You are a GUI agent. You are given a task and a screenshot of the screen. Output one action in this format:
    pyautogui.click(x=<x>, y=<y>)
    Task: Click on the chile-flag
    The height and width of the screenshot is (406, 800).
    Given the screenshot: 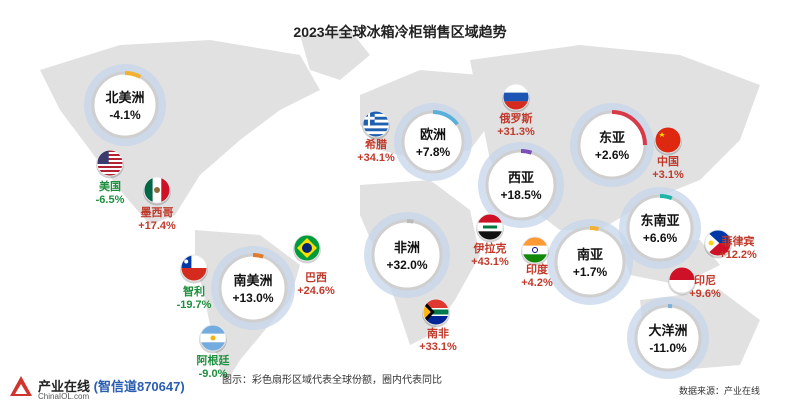 What is the action you would take?
    pyautogui.click(x=194, y=269)
    